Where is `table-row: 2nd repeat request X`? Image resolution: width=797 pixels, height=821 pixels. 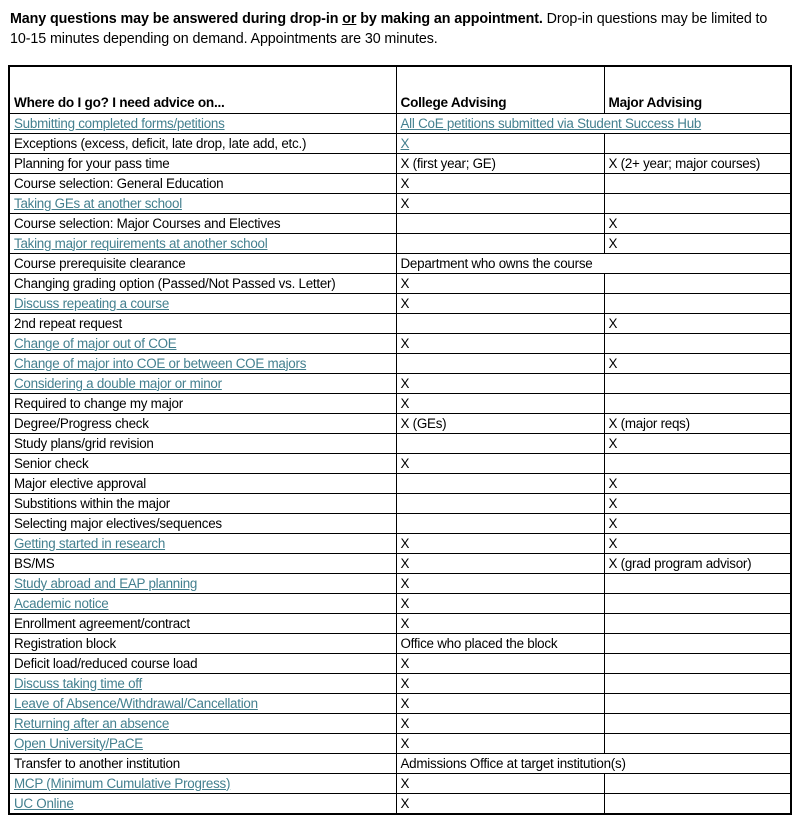
table-row: 2nd repeat request X is located at coordinates (400, 323).